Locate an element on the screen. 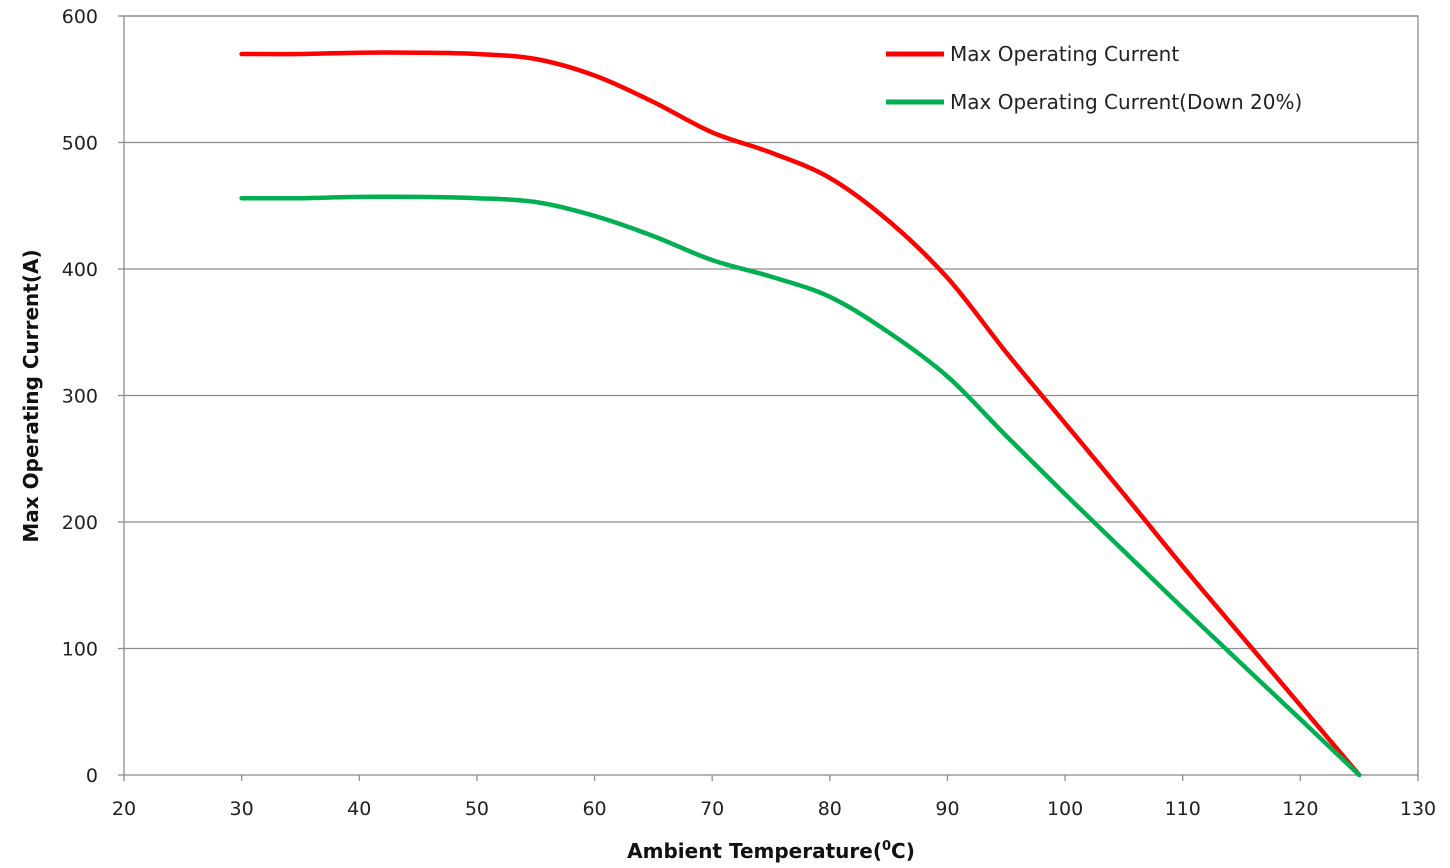  y-axis-title: Max Operating Current(A) is located at coordinates (31, 395).